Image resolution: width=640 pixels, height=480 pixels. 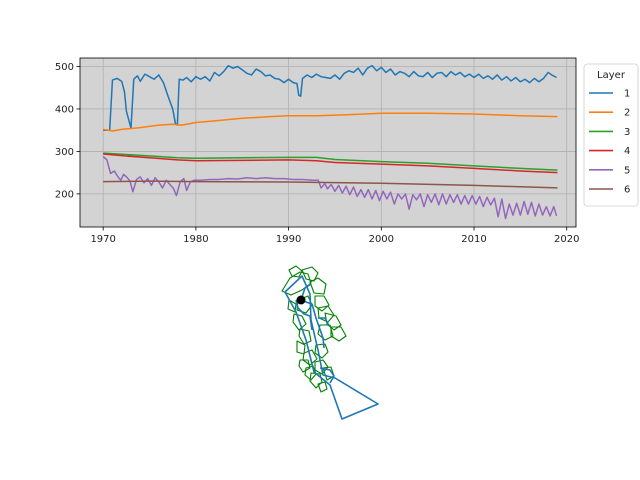 What do you see at coordinates (611, 75) in the screenshot?
I see `legend-title: Layer` at bounding box center [611, 75].